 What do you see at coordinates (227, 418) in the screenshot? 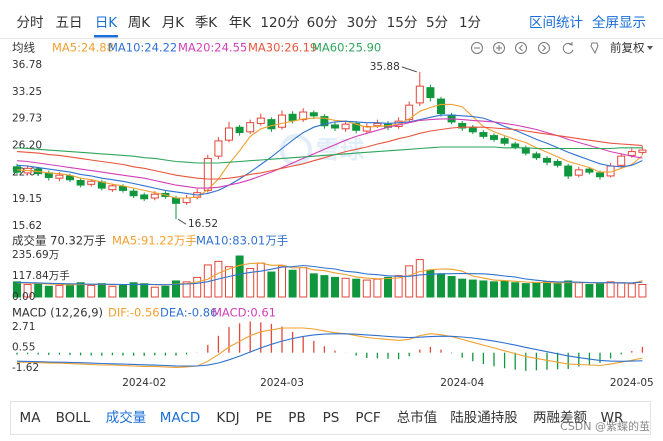
I see `indicator-tab: KDJ` at bounding box center [227, 418].